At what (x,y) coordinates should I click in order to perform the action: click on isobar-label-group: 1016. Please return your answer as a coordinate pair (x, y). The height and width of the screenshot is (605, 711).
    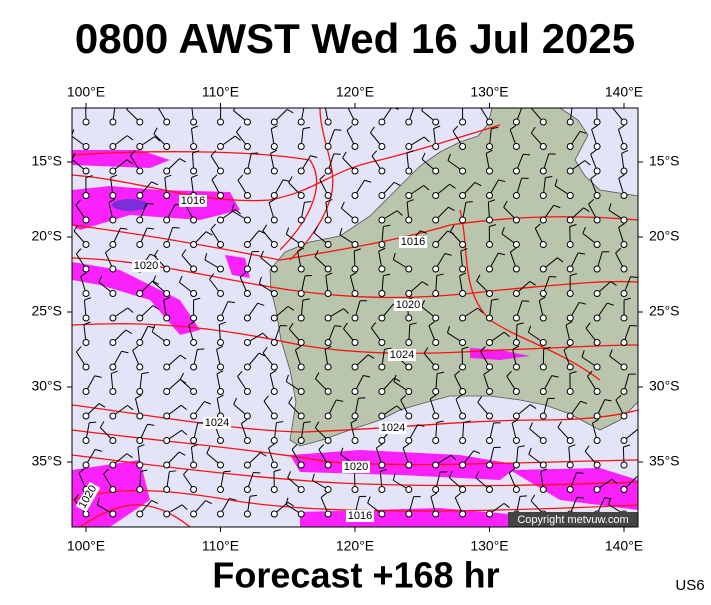
    Looking at the image, I should click on (360, 516).